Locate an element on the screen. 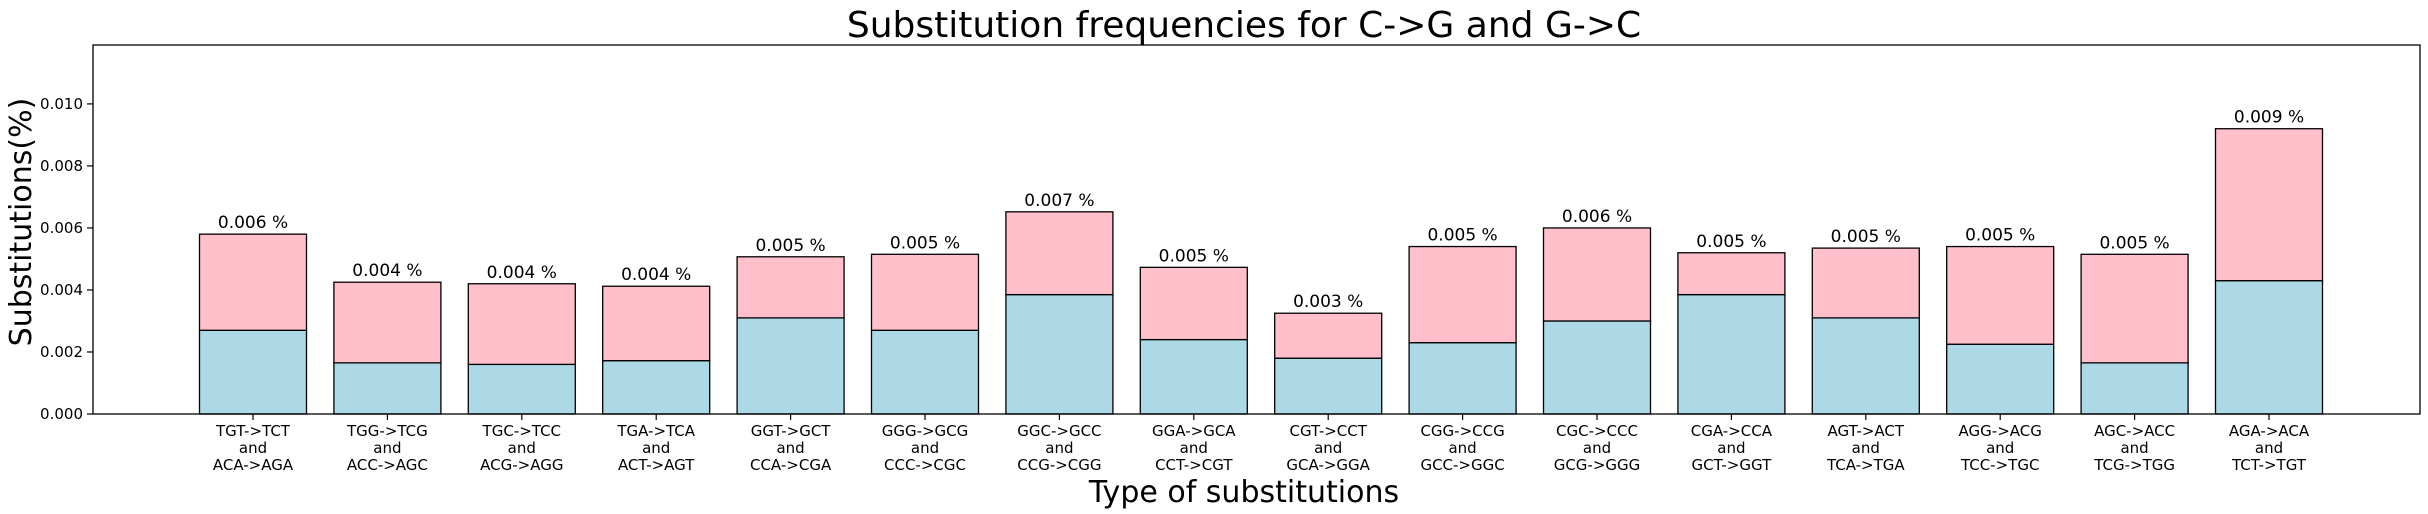 This screenshot has width=2428, height=514. x-tick-label-line: CCT->CGT is located at coordinates (1194, 465).